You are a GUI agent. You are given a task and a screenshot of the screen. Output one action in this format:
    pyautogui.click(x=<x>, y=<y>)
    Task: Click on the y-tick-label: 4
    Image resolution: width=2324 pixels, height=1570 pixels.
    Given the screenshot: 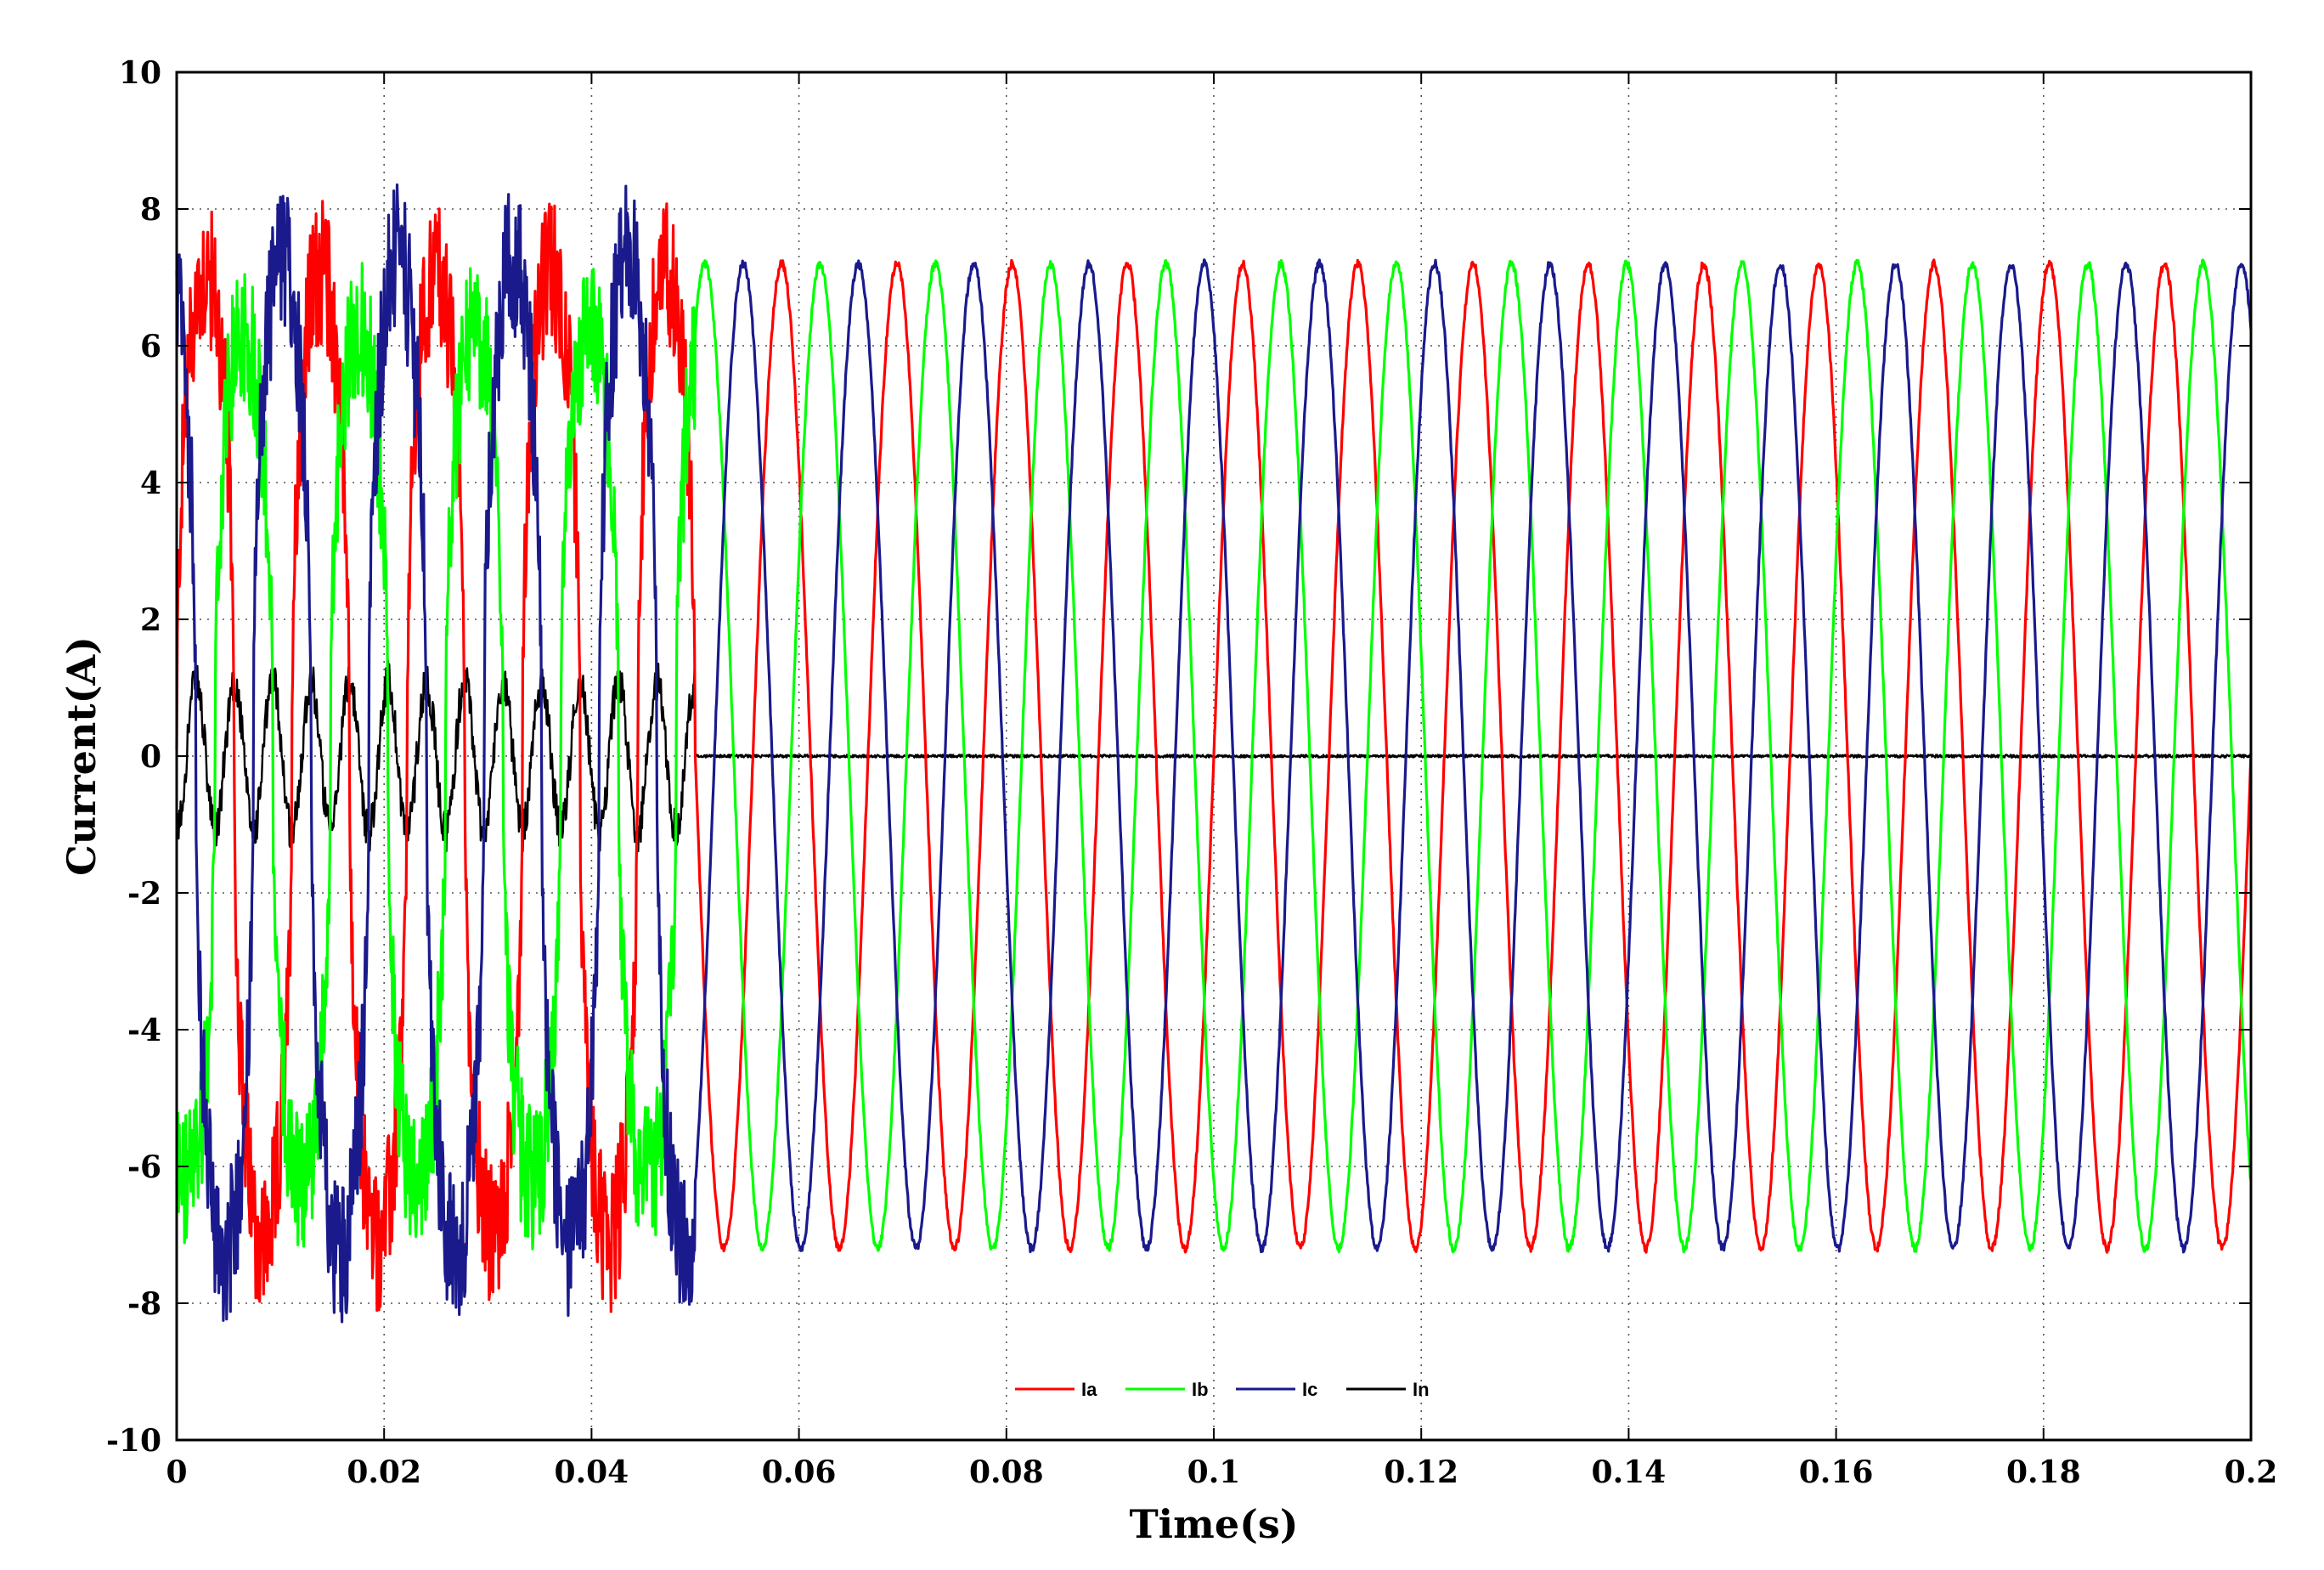 What is the action you would take?
    pyautogui.click(x=151, y=483)
    